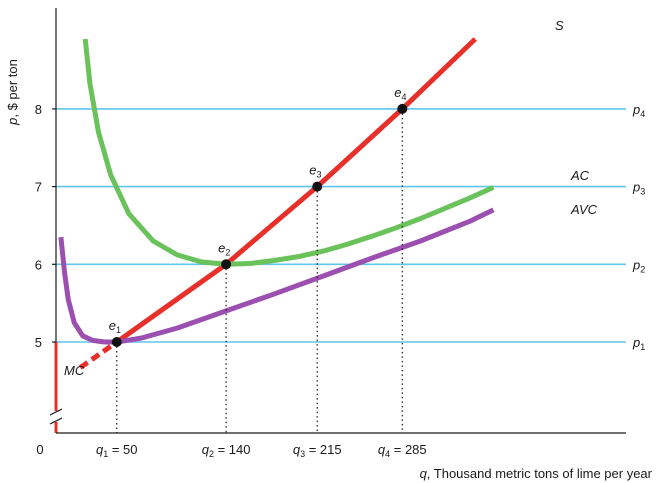  What do you see at coordinates (580, 175) in the screenshot?
I see `series-ac-label: AC` at bounding box center [580, 175].